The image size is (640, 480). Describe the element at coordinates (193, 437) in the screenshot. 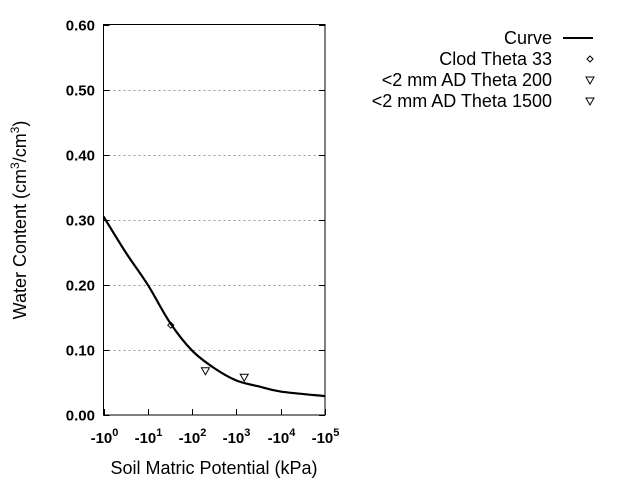

I see `x-tick-label: -102` at that location.